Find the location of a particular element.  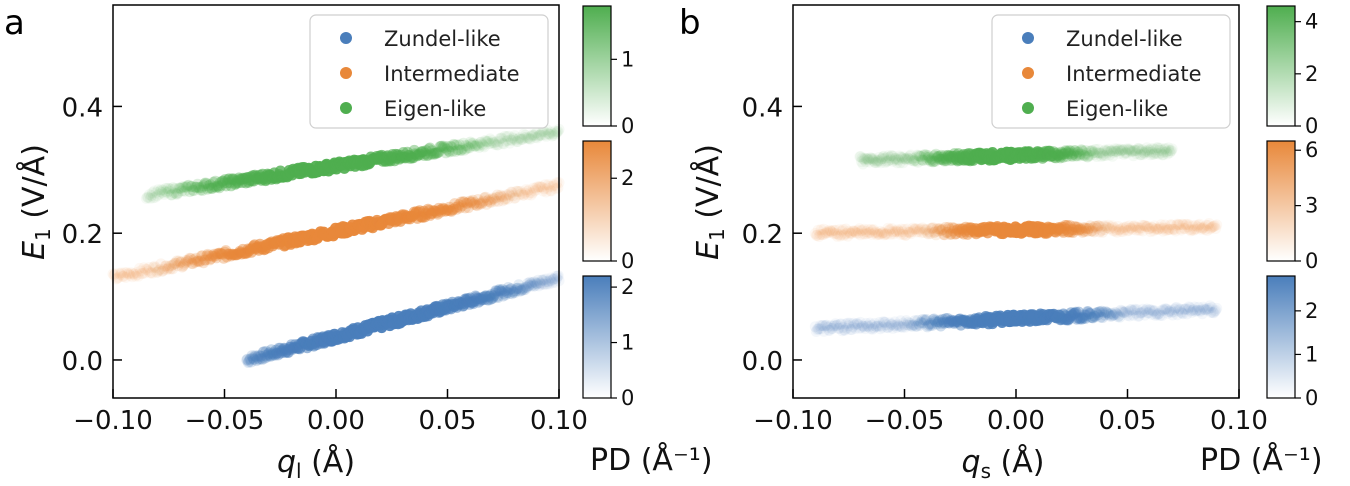

series-eigen-like is located at coordinates (1016, 156).